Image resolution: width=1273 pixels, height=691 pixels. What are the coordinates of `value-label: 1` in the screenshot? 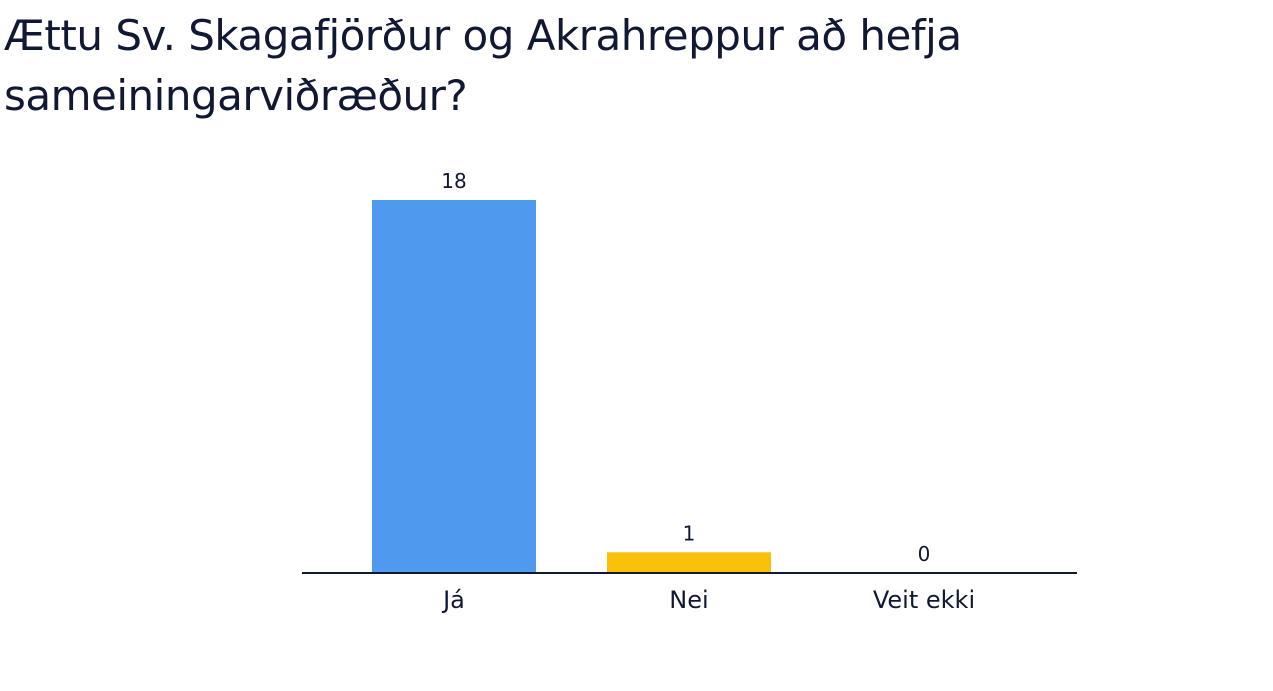 It's located at (689, 533).